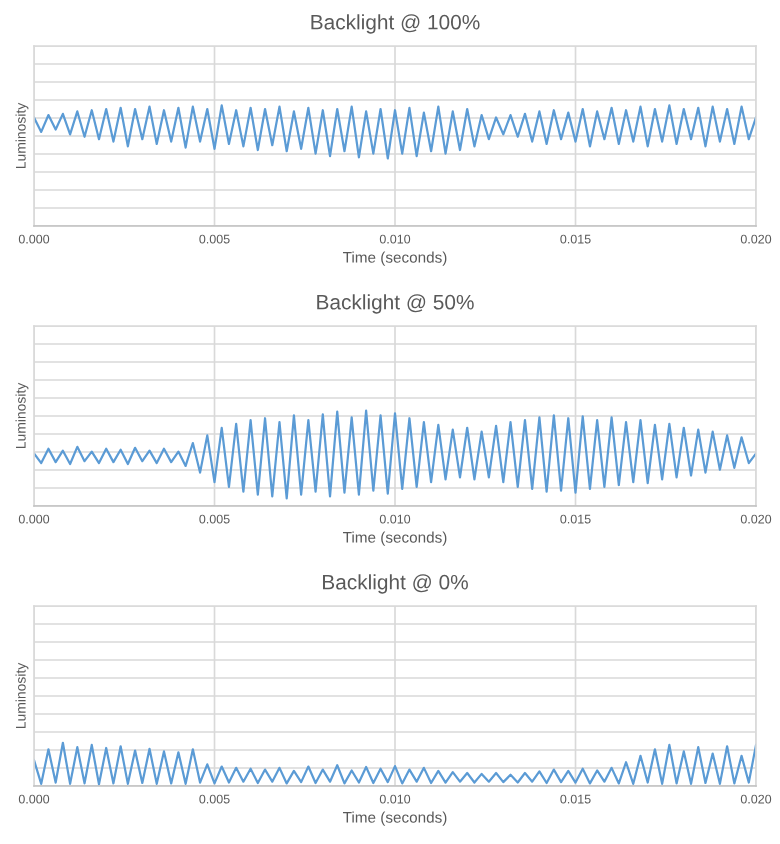 The width and height of the screenshot is (780, 844). I want to click on chart-title: Backlight @ 0%, so click(395, 584).